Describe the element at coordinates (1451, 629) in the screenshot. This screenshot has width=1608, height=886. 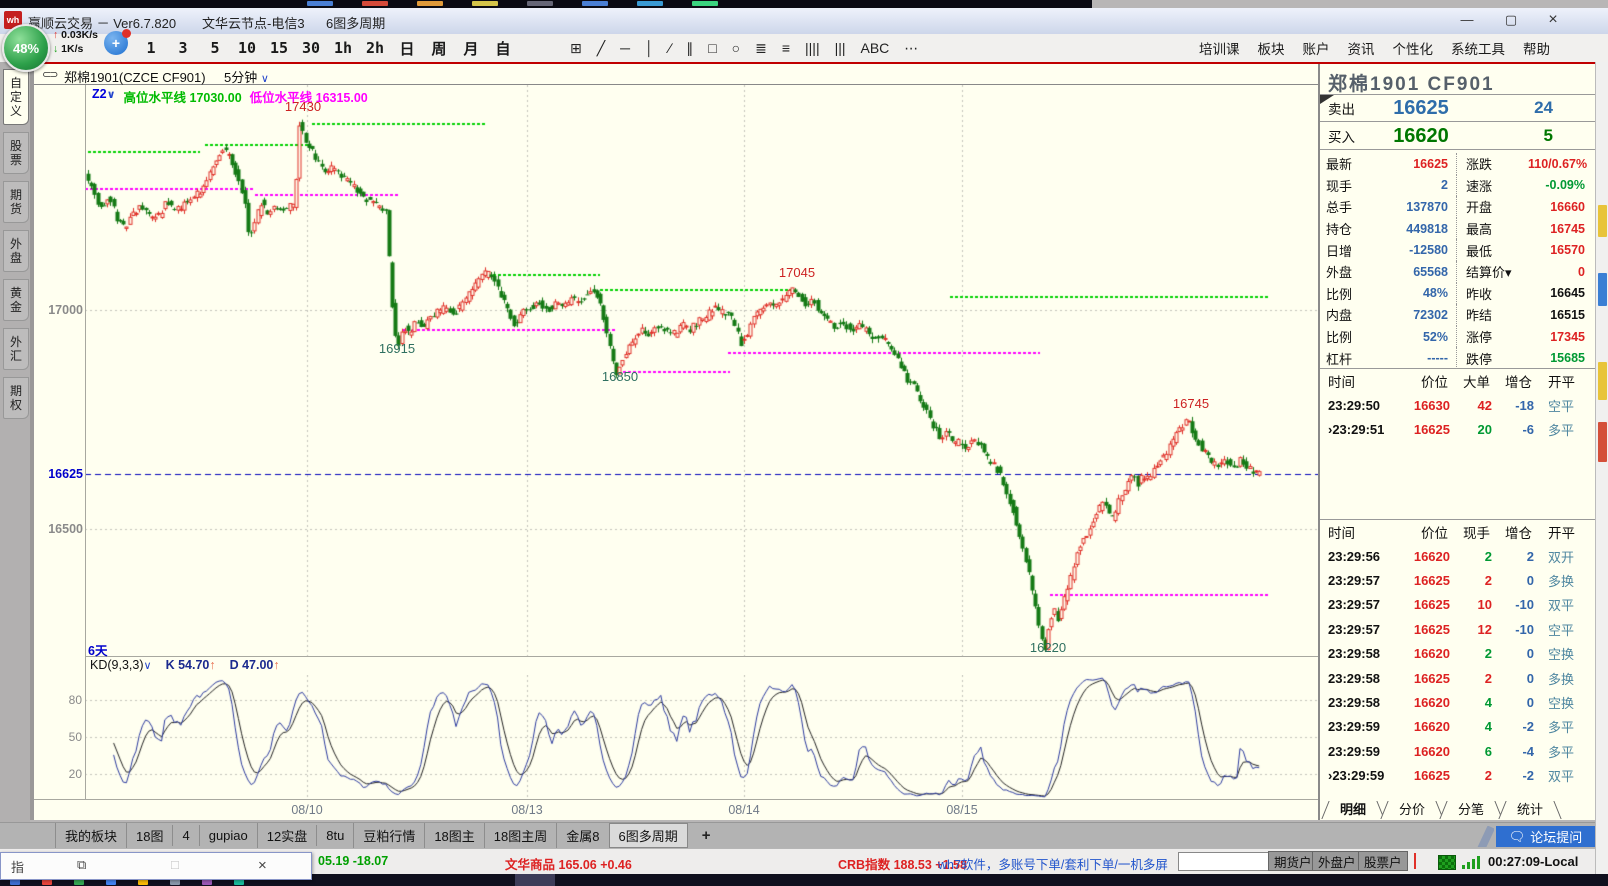
I see `tick-trade-row: 23:29:57 16625 12 -10 空平` at that location.